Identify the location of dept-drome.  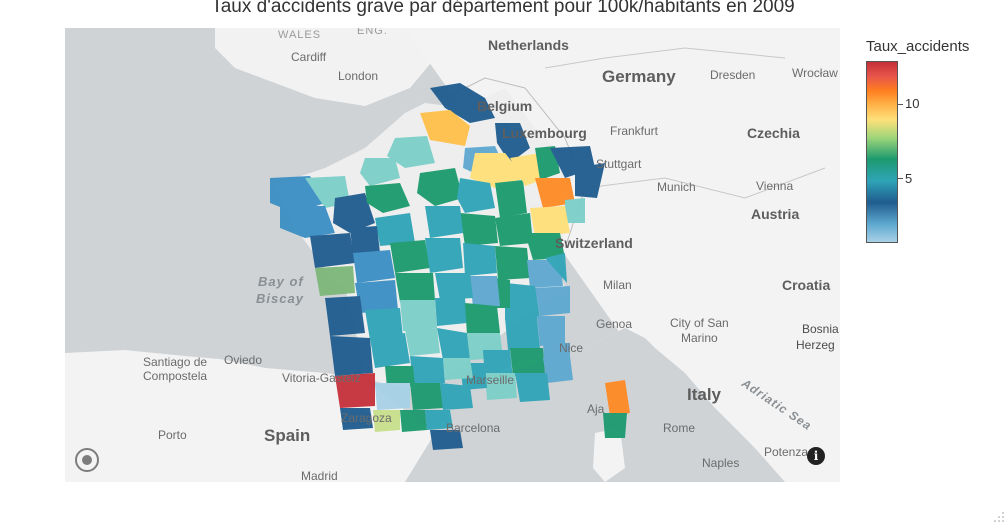
(522, 334).